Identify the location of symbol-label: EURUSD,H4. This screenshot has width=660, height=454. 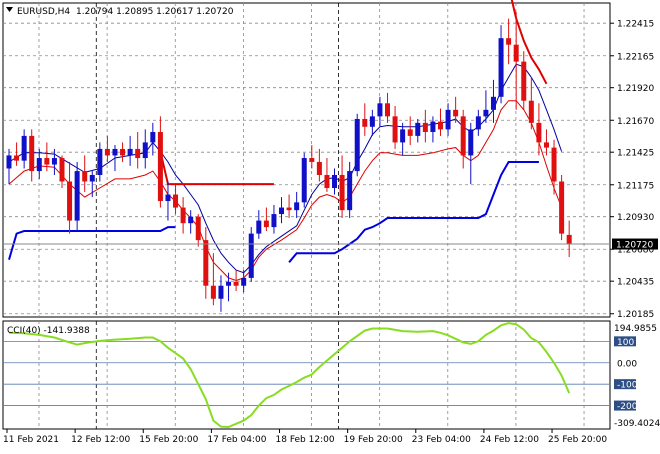
(43, 12).